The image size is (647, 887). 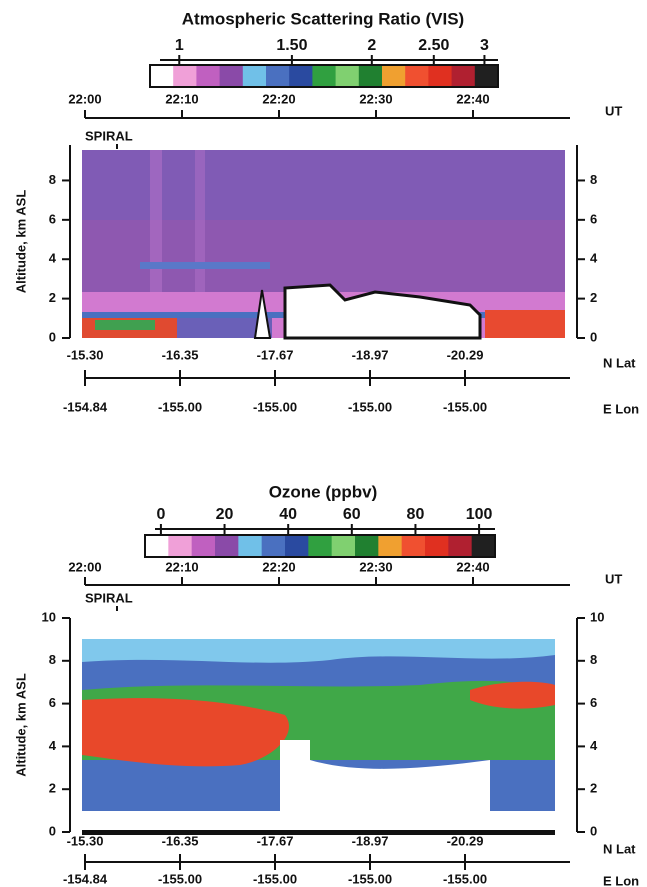 What do you see at coordinates (288, 514) in the screenshot?
I see `colorbar-tick-label: 40` at bounding box center [288, 514].